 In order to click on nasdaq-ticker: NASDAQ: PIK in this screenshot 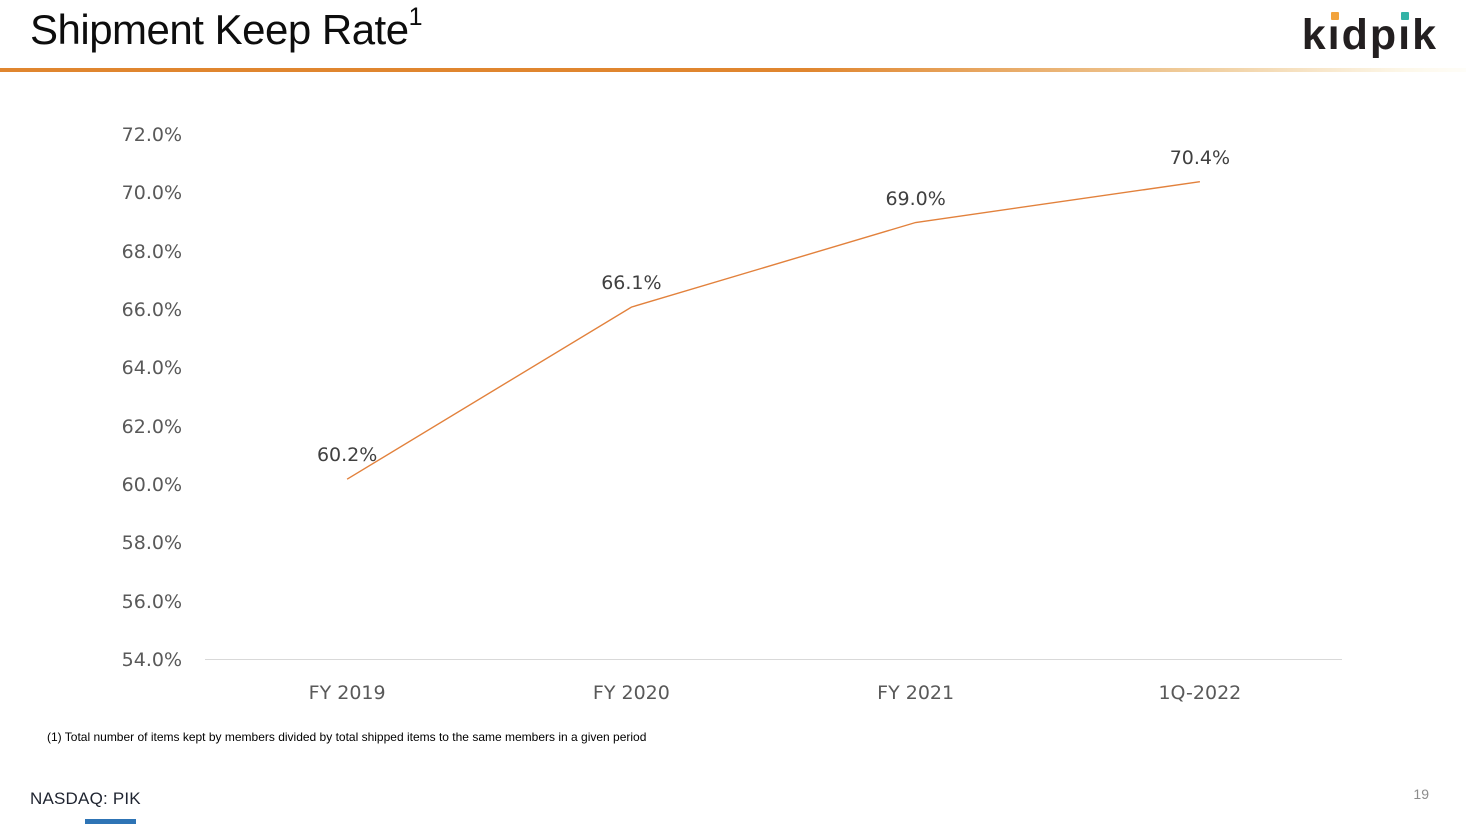, I will do `click(85, 798)`.